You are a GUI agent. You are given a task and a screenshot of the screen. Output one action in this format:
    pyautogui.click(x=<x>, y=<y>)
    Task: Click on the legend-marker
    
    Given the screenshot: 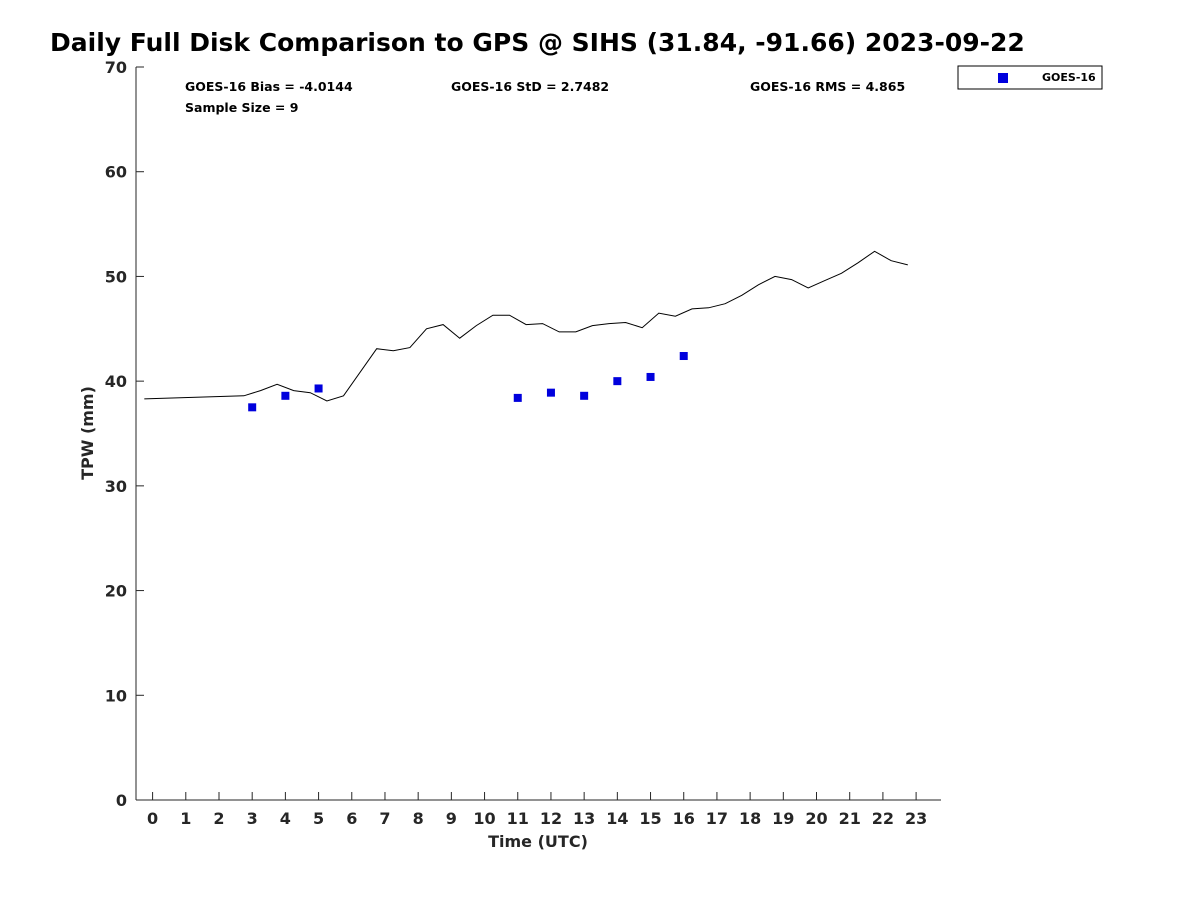 What is the action you would take?
    pyautogui.click(x=1003, y=78)
    